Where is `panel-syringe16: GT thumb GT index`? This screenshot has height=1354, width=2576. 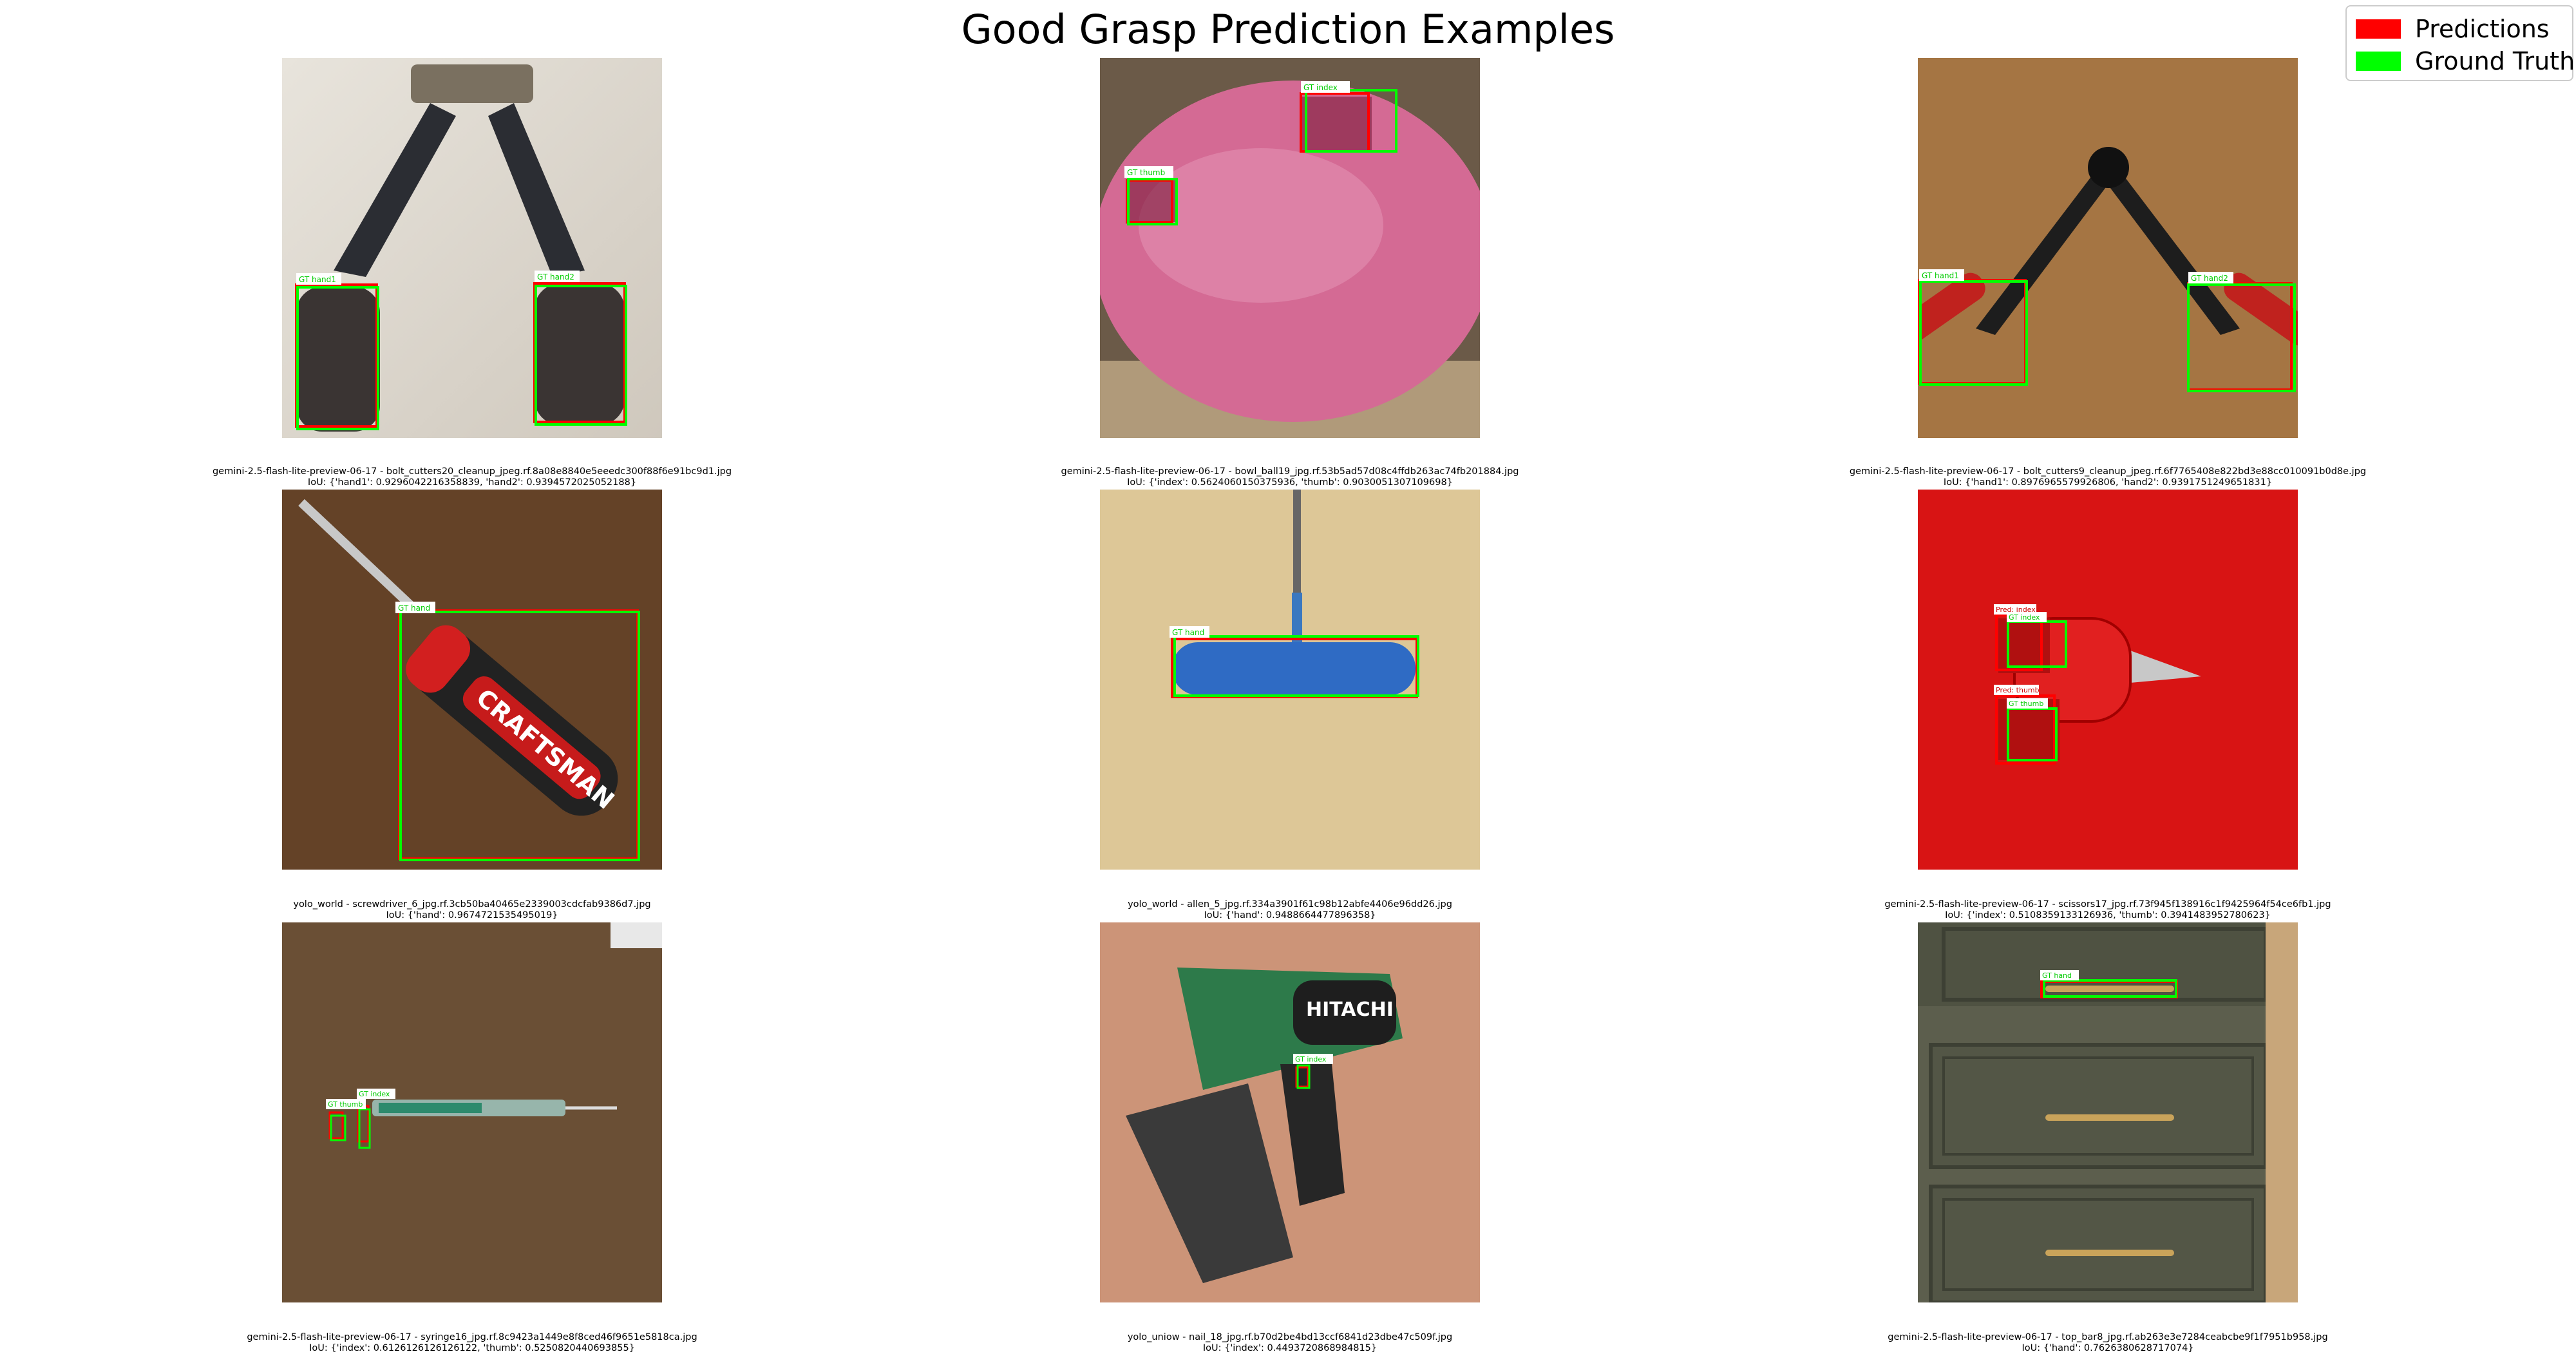 panel-syringe16: GT thumb GT index is located at coordinates (472, 1112).